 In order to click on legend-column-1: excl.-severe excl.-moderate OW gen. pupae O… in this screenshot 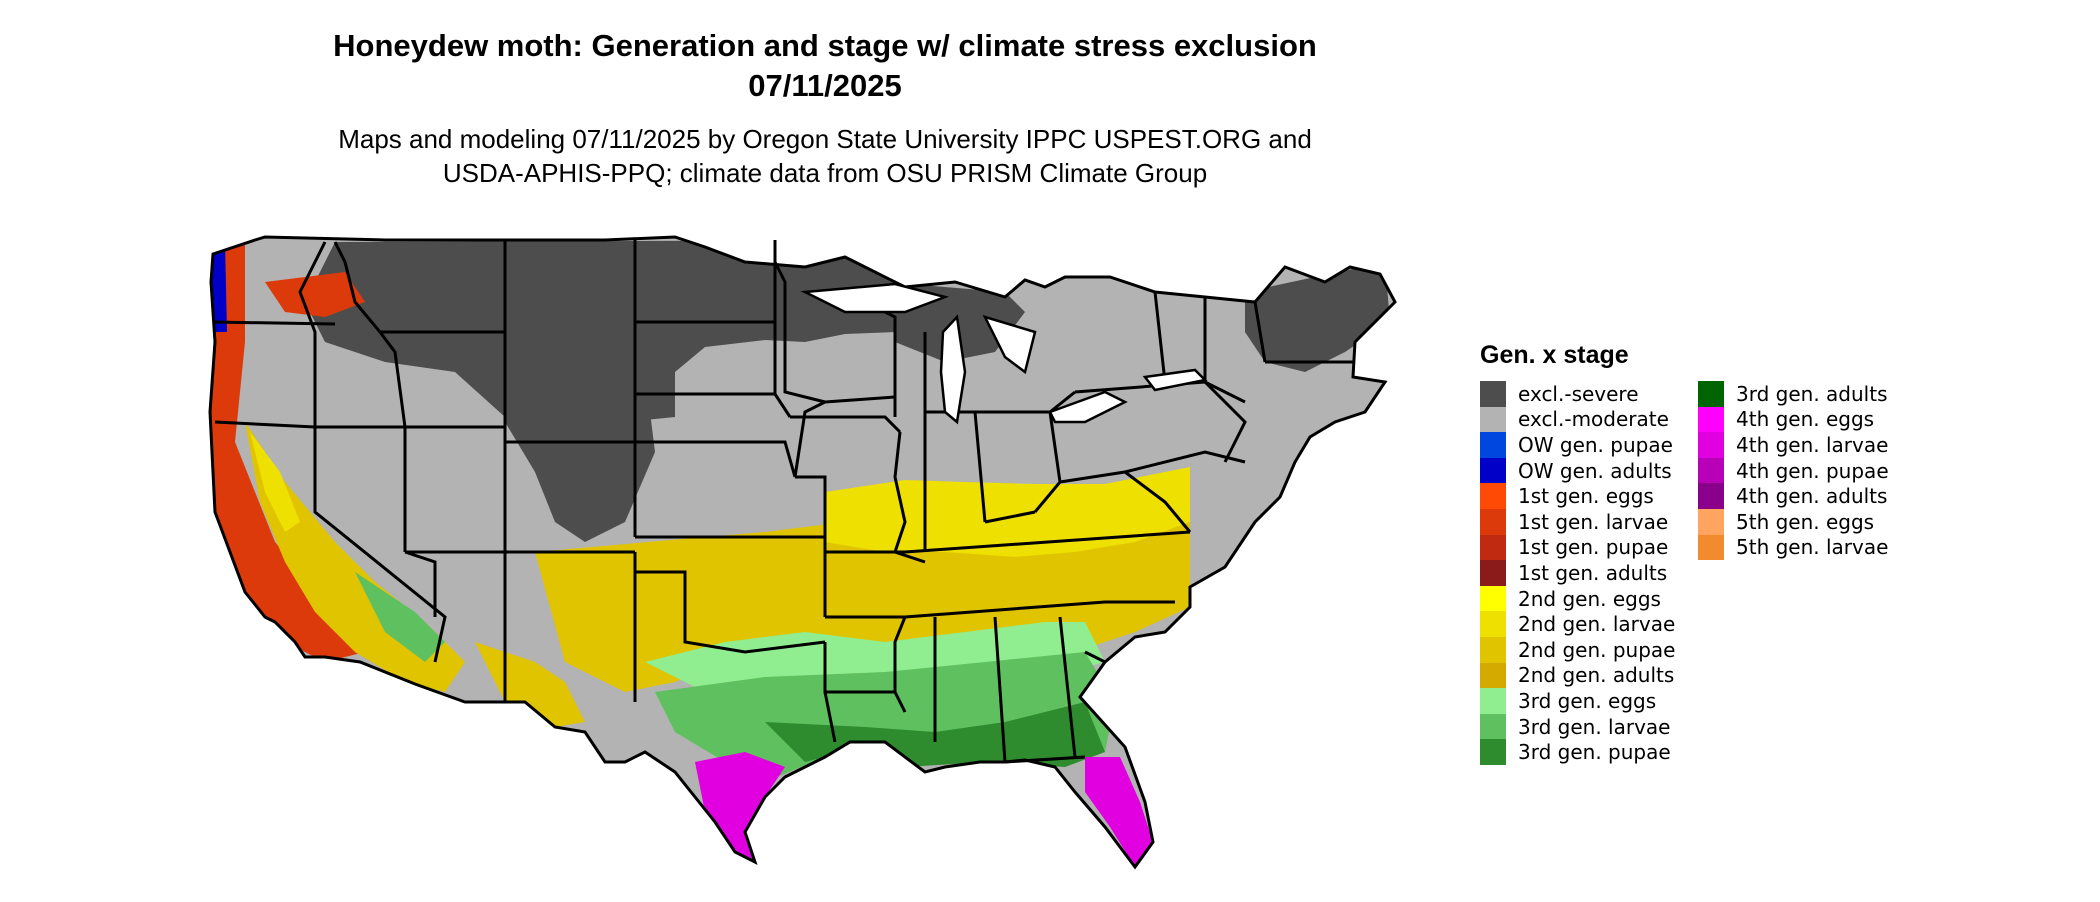, I will do `click(1577, 573)`.